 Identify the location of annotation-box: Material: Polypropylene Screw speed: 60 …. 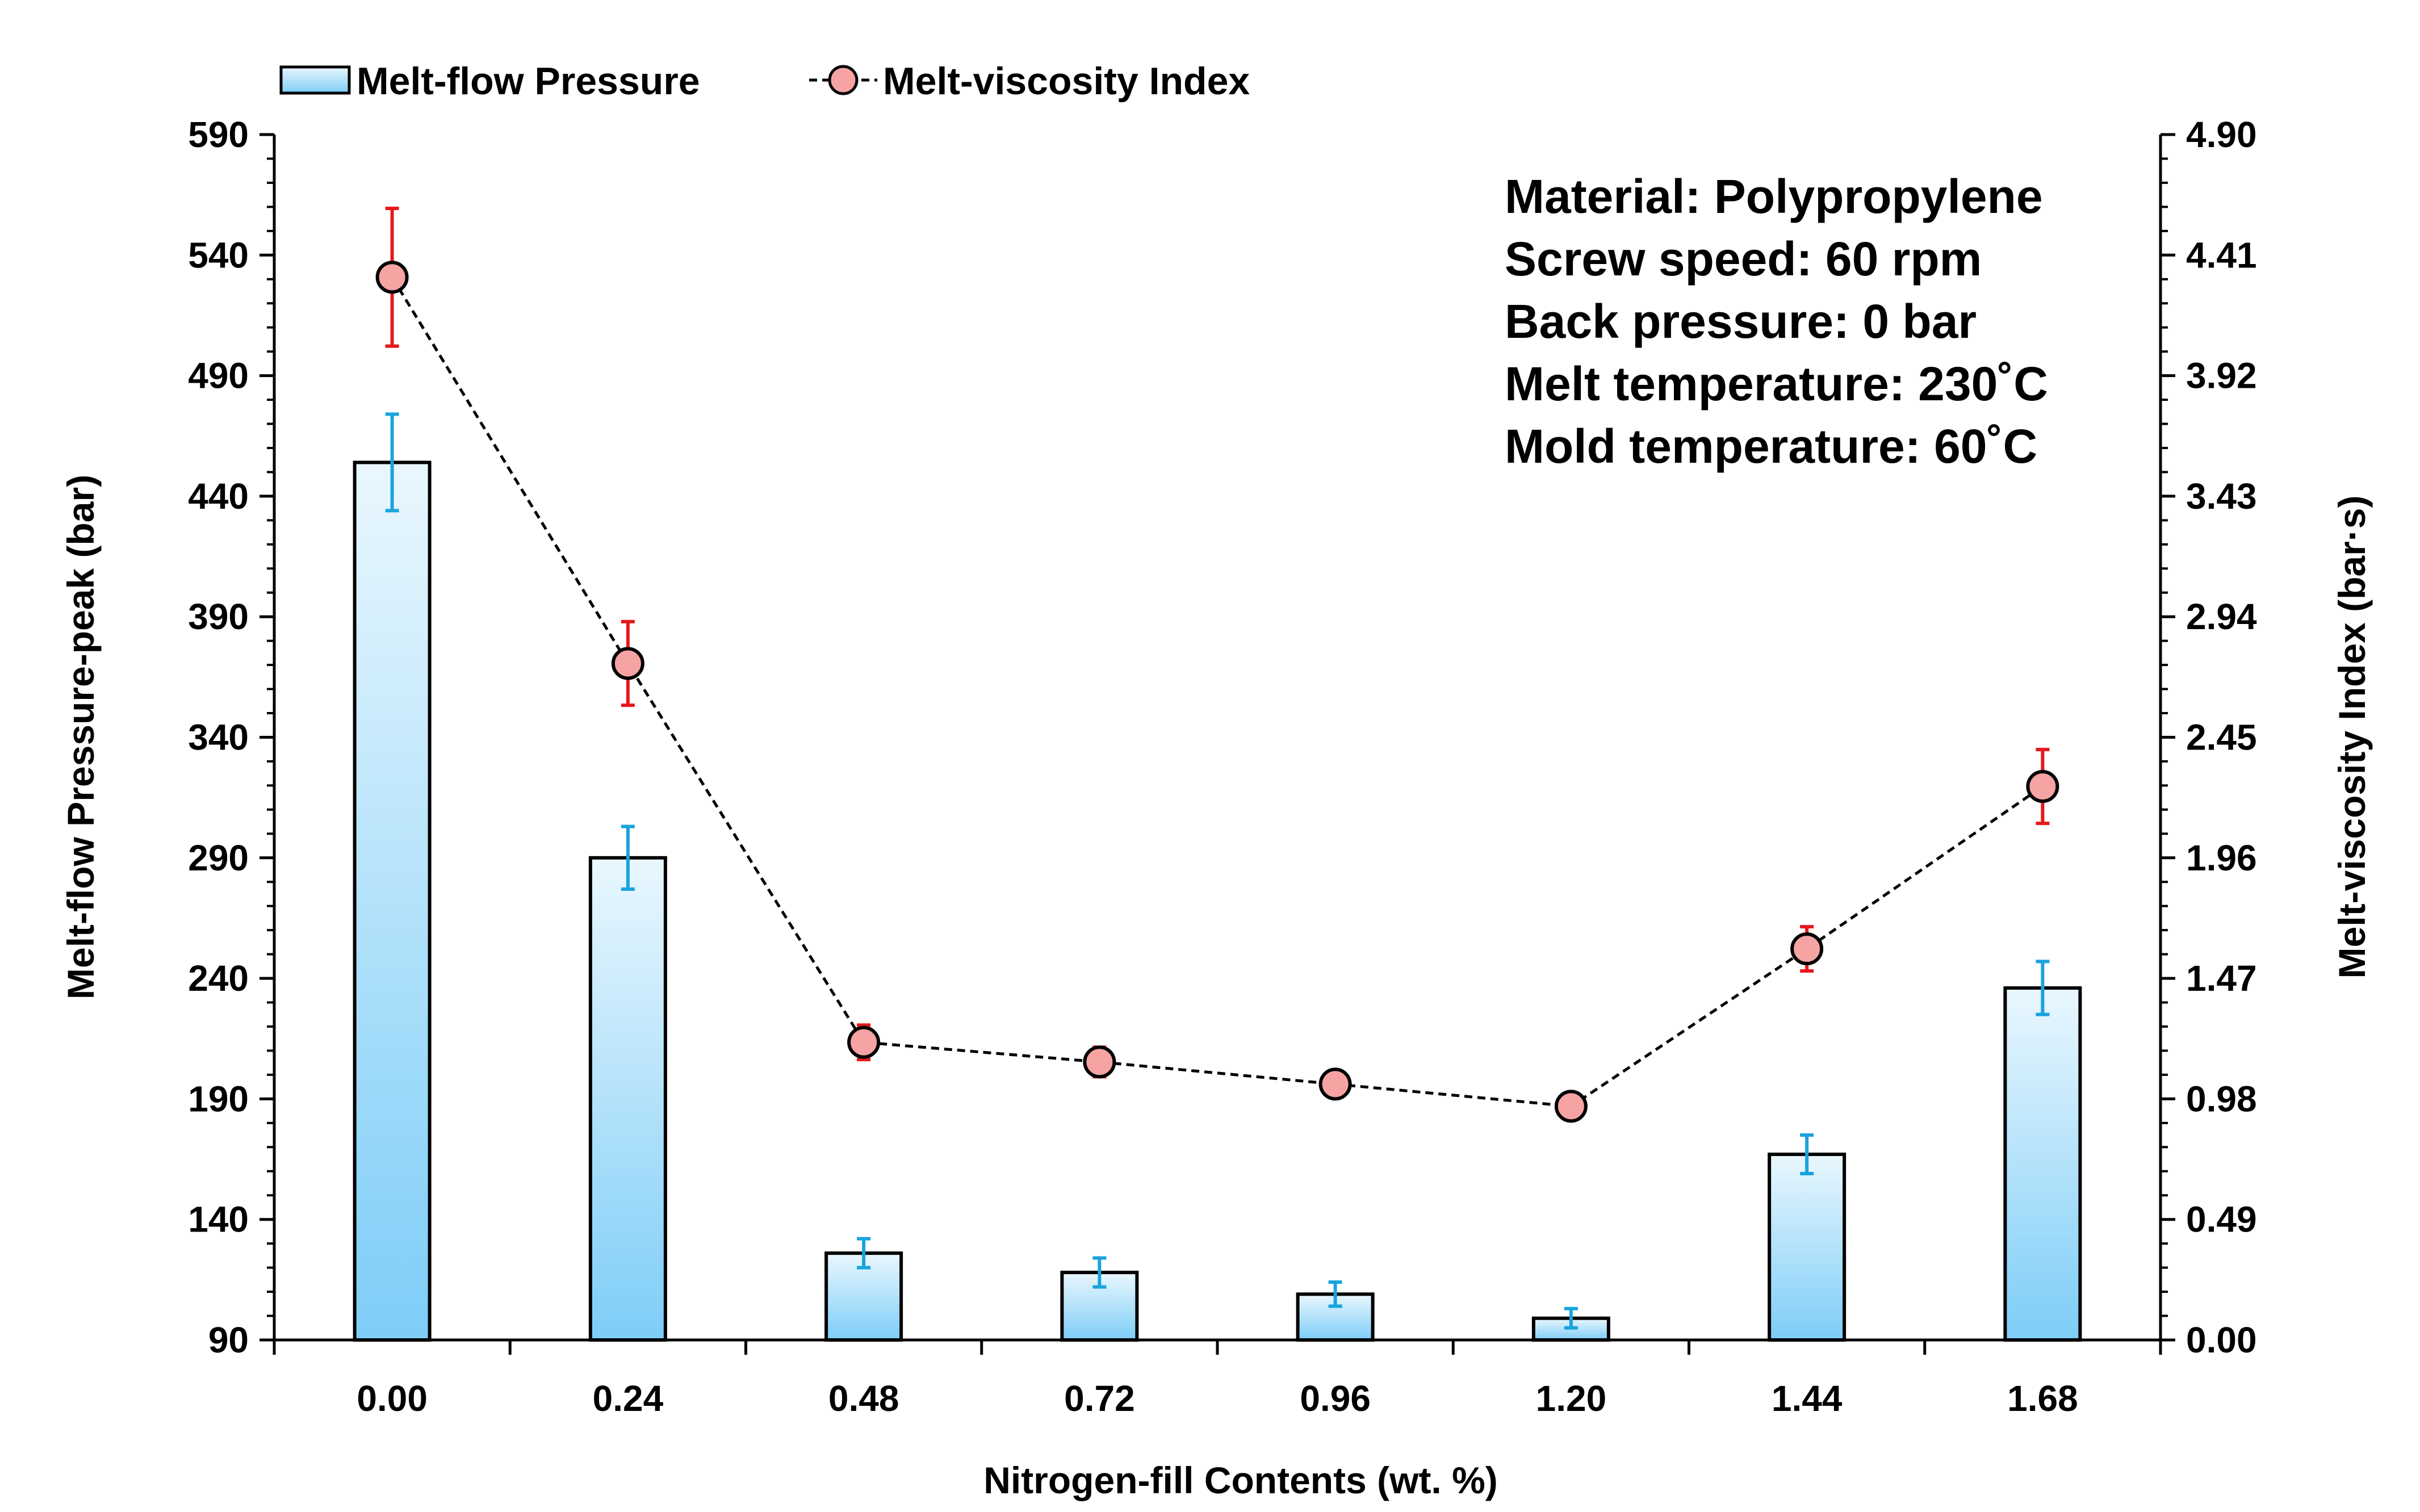
(1776, 321).